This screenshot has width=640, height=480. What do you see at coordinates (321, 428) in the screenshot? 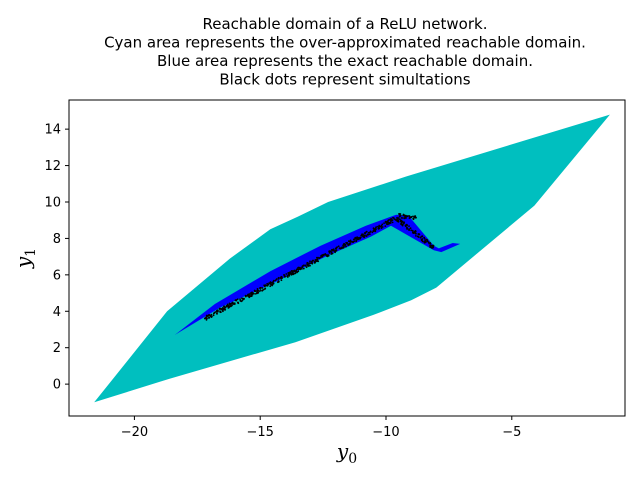
I see `x-axis-ticks: −20 −15 −10 −5` at bounding box center [321, 428].